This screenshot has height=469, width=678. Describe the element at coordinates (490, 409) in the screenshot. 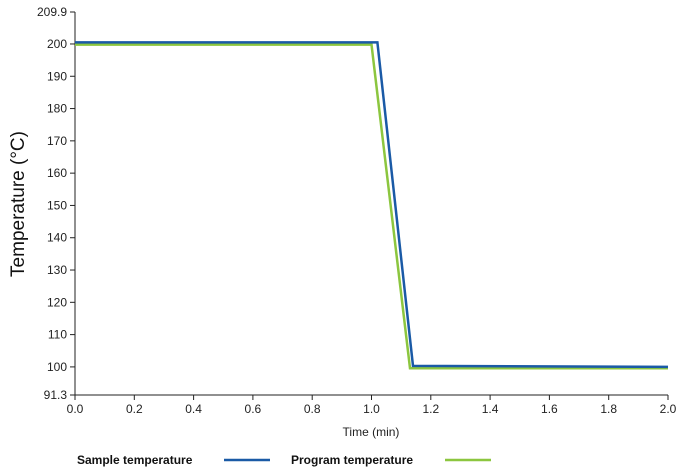

I see `x-tick-label: 1.4` at that location.